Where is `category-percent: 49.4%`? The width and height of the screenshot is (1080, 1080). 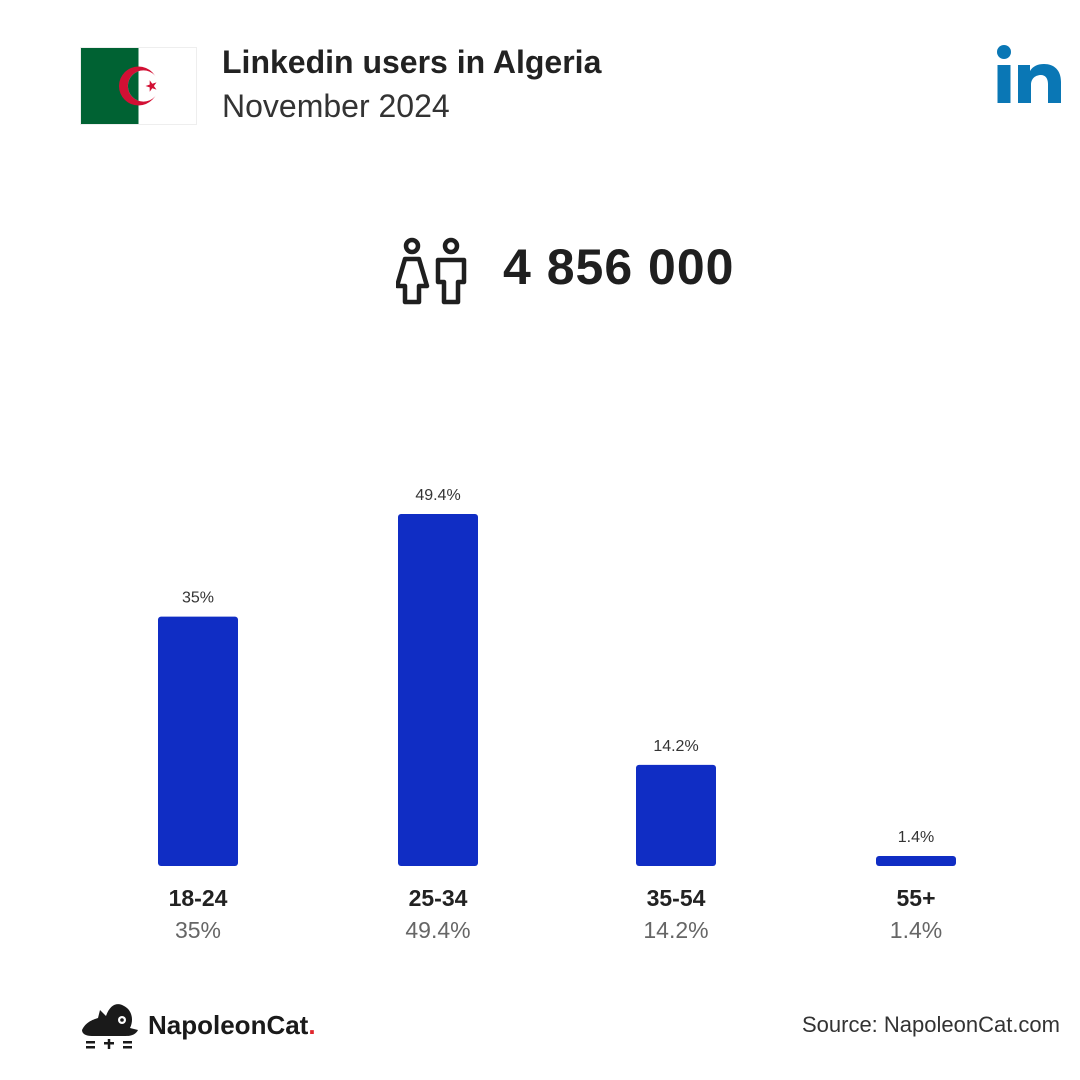
category-percent: 49.4% is located at coordinates (437, 930).